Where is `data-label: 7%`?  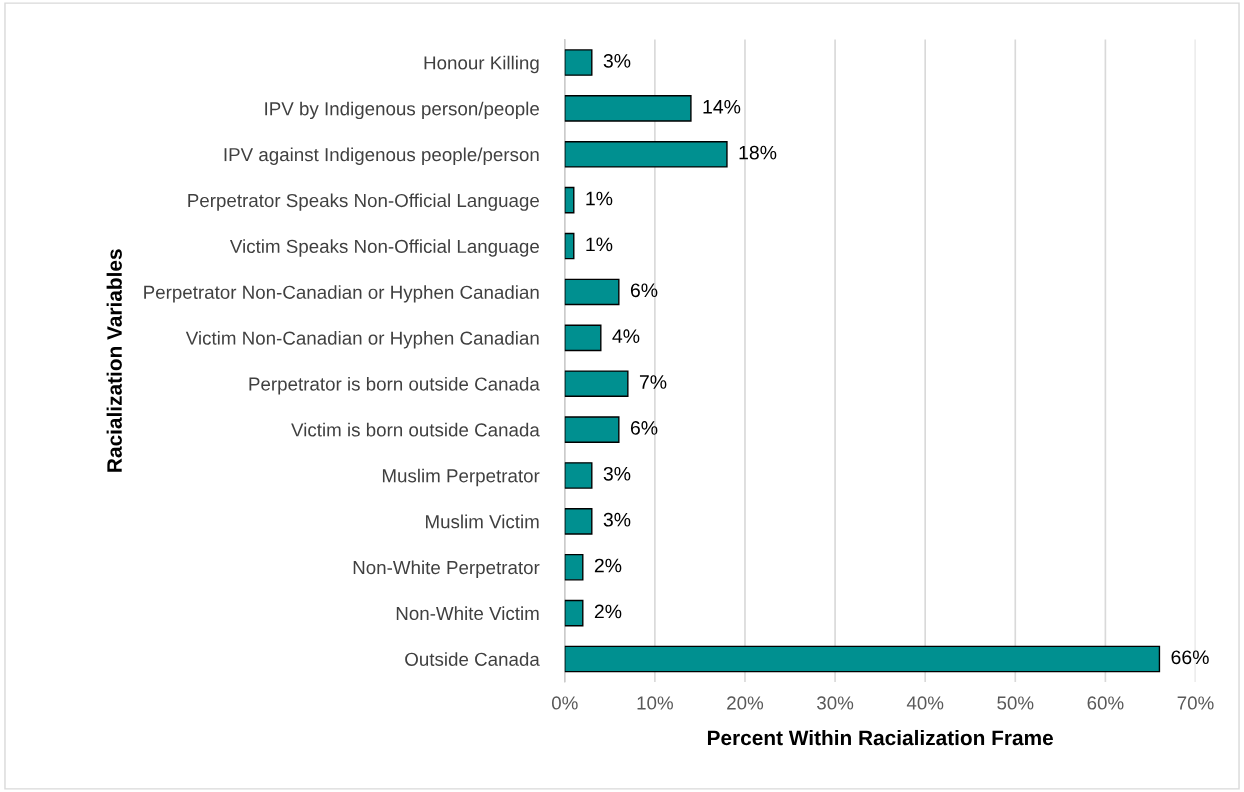 data-label: 7% is located at coordinates (653, 382).